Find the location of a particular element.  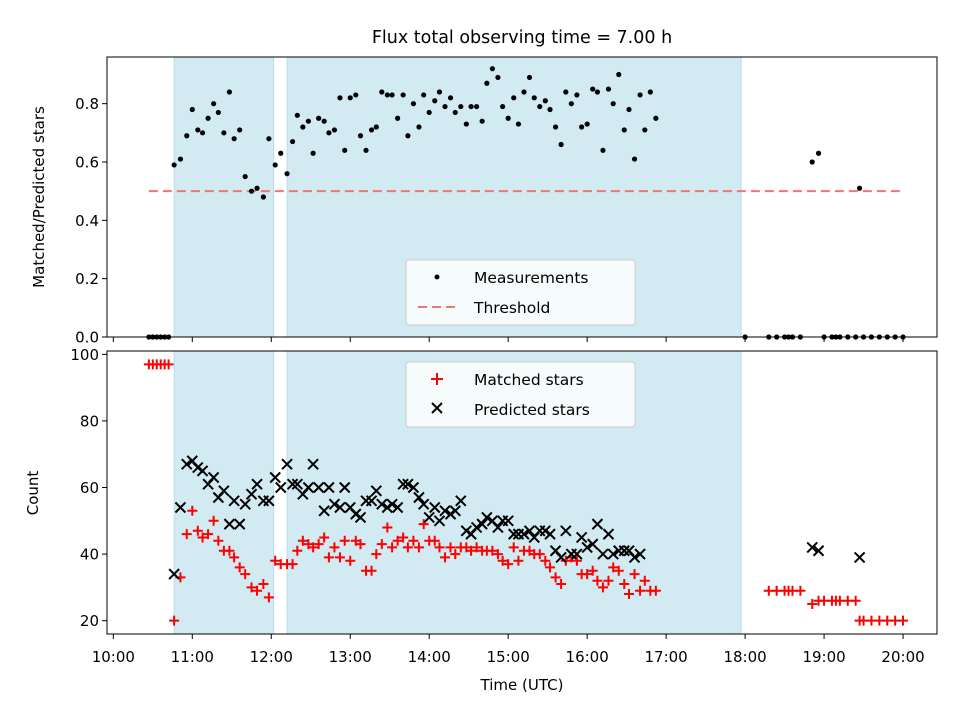

bottom-y-ticks: 20 40 60 80 100 is located at coordinates (88, 488).